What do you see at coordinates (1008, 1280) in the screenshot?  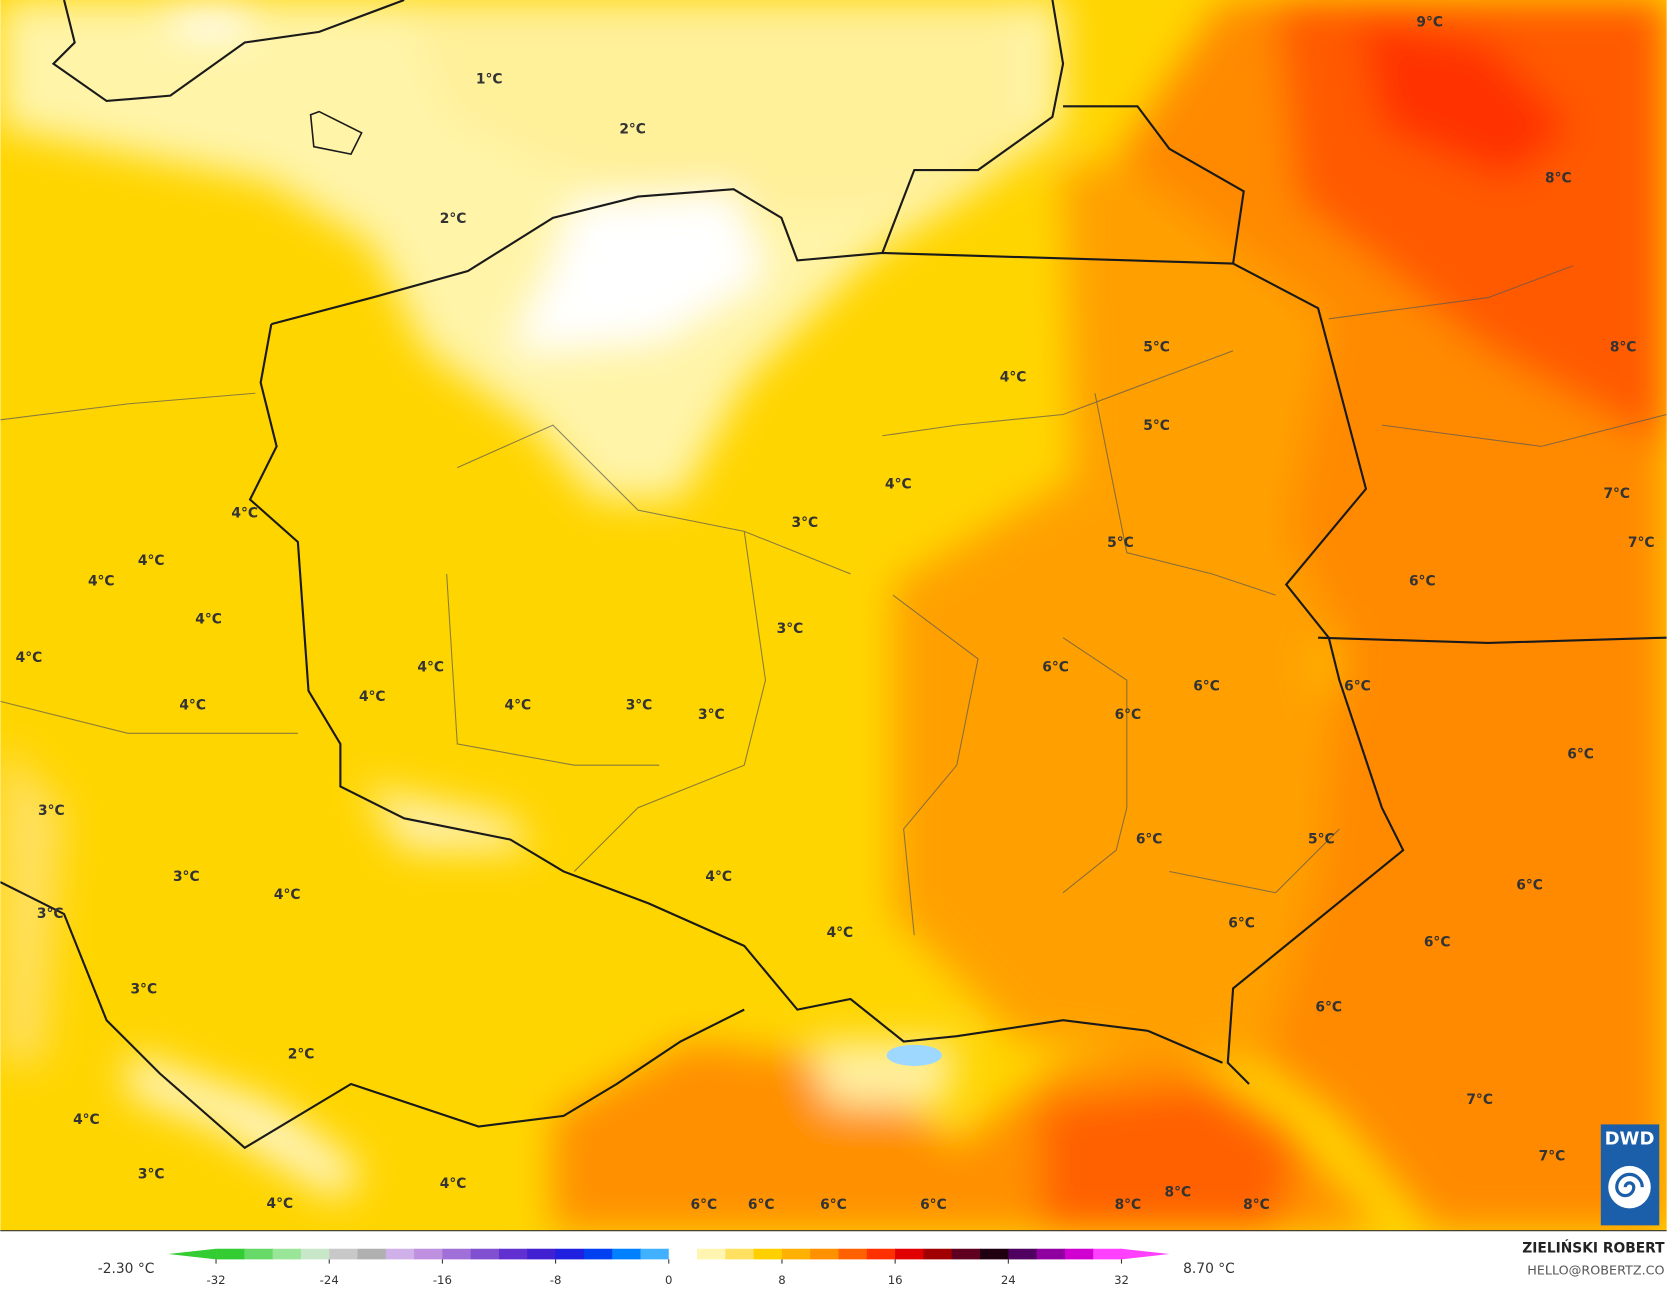 I see `colorbar-tick-label: 24` at bounding box center [1008, 1280].